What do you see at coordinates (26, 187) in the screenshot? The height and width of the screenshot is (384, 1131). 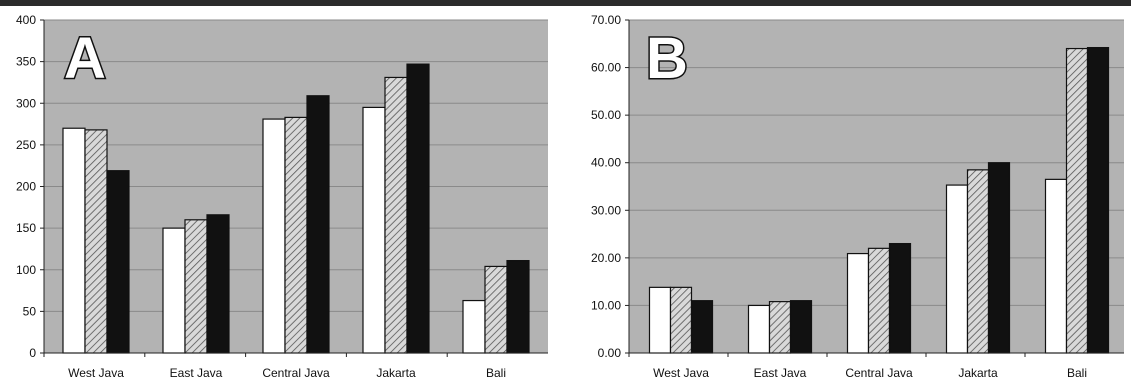 I see `y-tick-label: 200` at bounding box center [26, 187].